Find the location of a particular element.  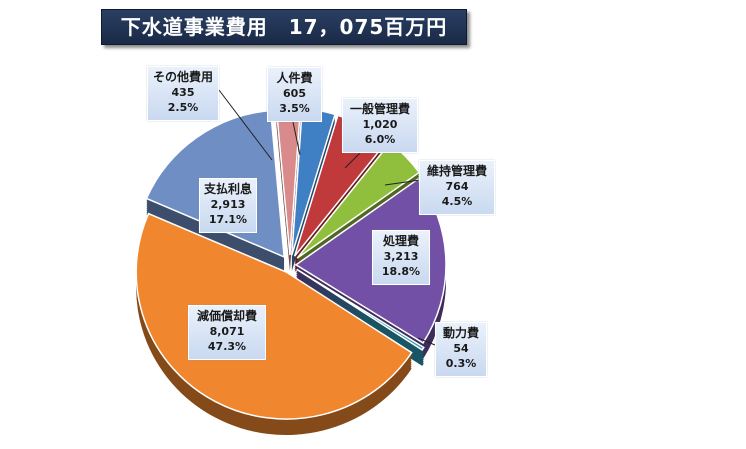

slice-label-6: 支払利息 2,913 17.1% is located at coordinates (228, 205).